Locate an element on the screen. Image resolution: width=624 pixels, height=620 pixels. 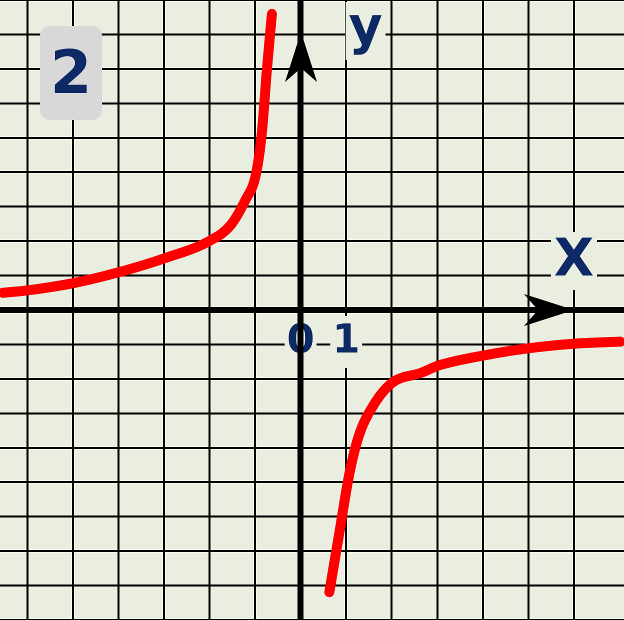
x-tick-label: 1 is located at coordinates (346, 339).